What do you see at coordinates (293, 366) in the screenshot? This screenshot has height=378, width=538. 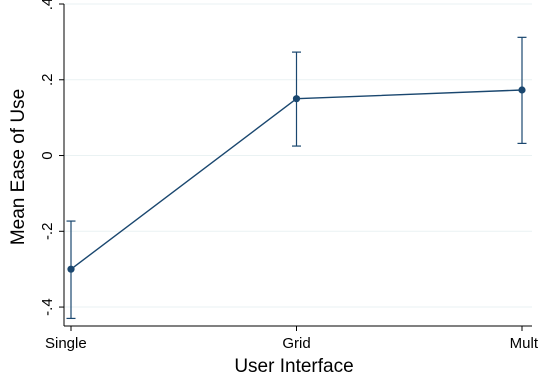 I see `x-axis-title: User Interface` at bounding box center [293, 366].